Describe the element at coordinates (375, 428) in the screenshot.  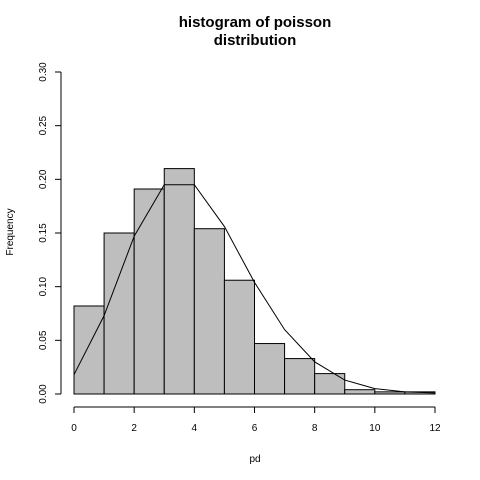
I see `x-tick-label-5: 10` at that location.